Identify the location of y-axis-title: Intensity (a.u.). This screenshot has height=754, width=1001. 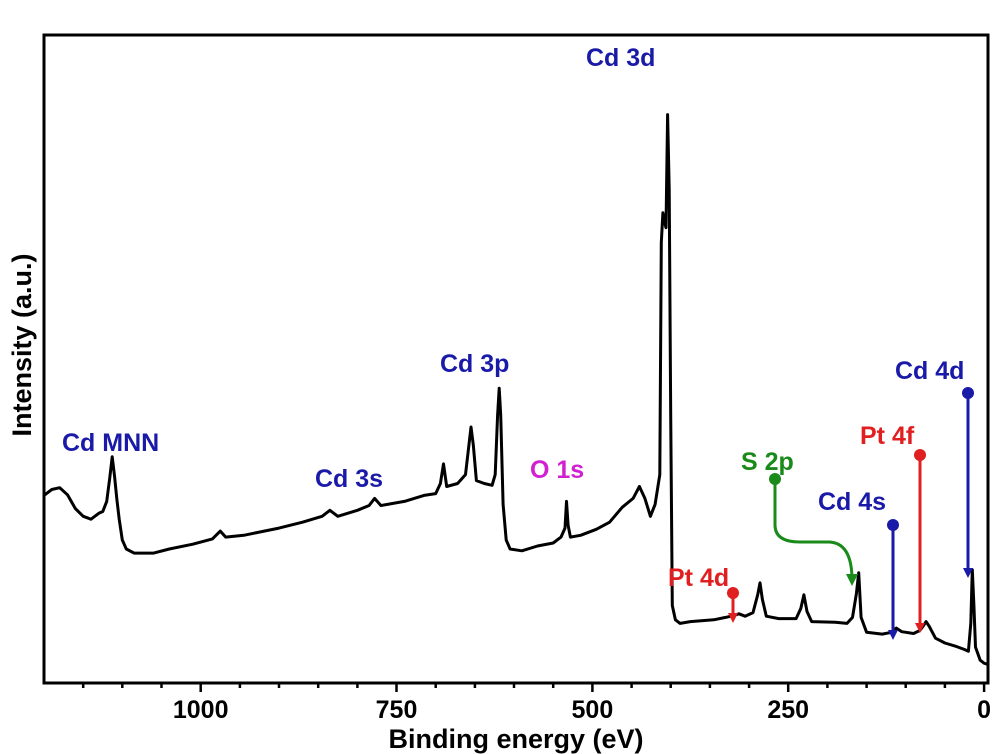
(22, 344).